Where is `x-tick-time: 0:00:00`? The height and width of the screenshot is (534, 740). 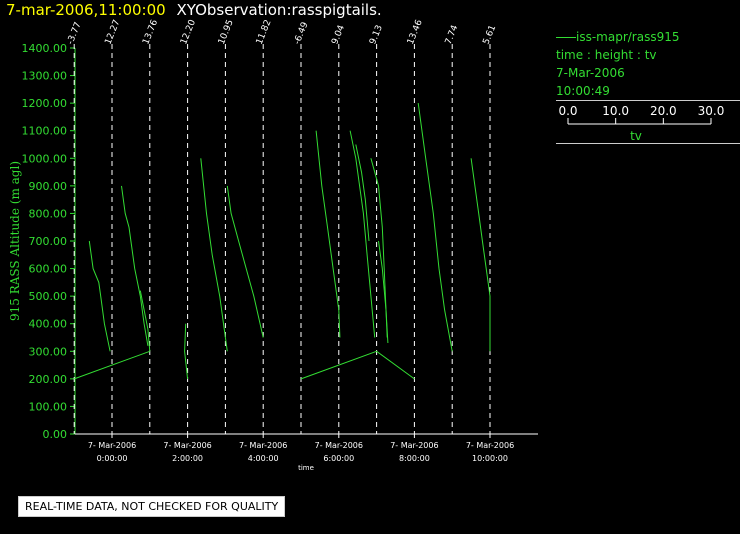
x-tick-time: 0:00:00 is located at coordinates (112, 458).